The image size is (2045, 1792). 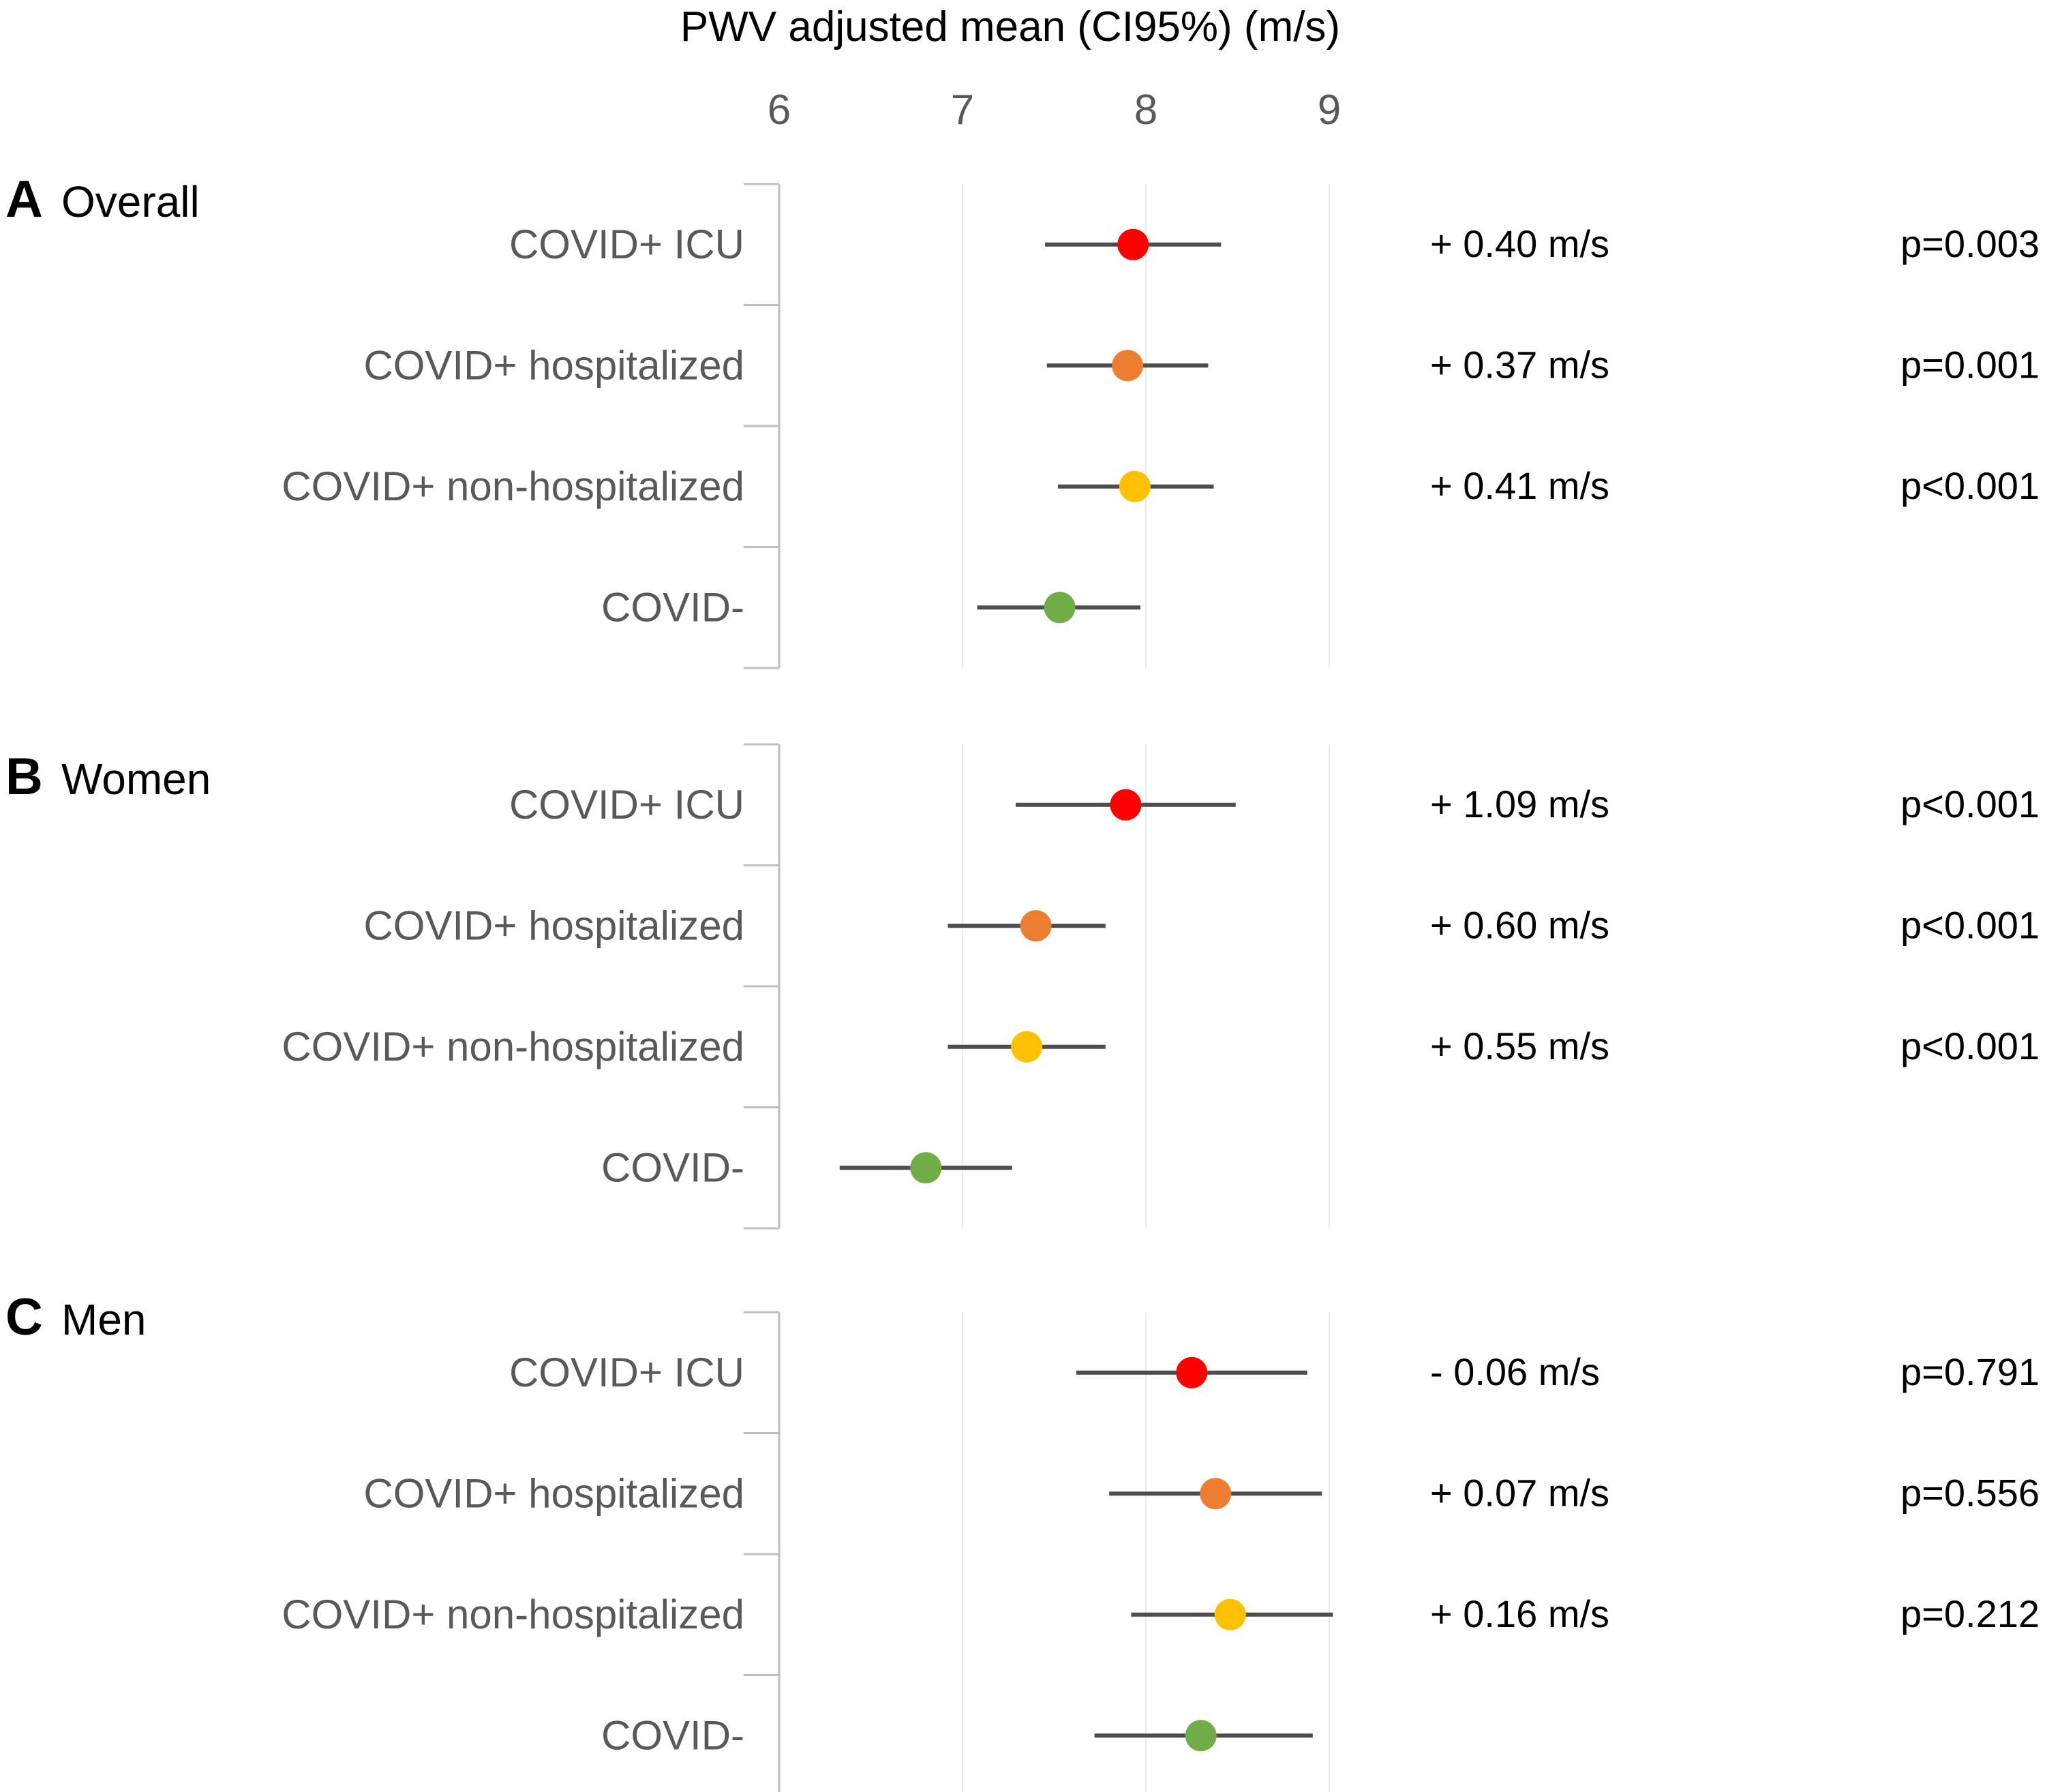 I want to click on difference-label: + 0.41 m/s, so click(x=1519, y=485).